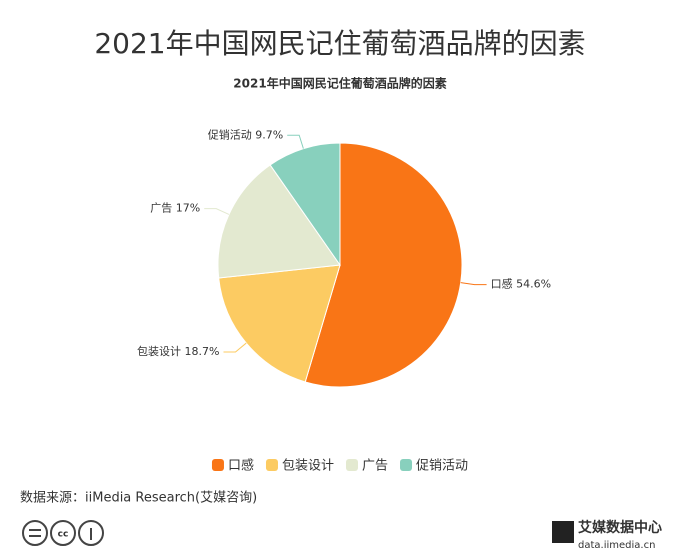  What do you see at coordinates (620, 527) in the screenshot?
I see `brand-name: 艾媒数据中心` at bounding box center [620, 527].